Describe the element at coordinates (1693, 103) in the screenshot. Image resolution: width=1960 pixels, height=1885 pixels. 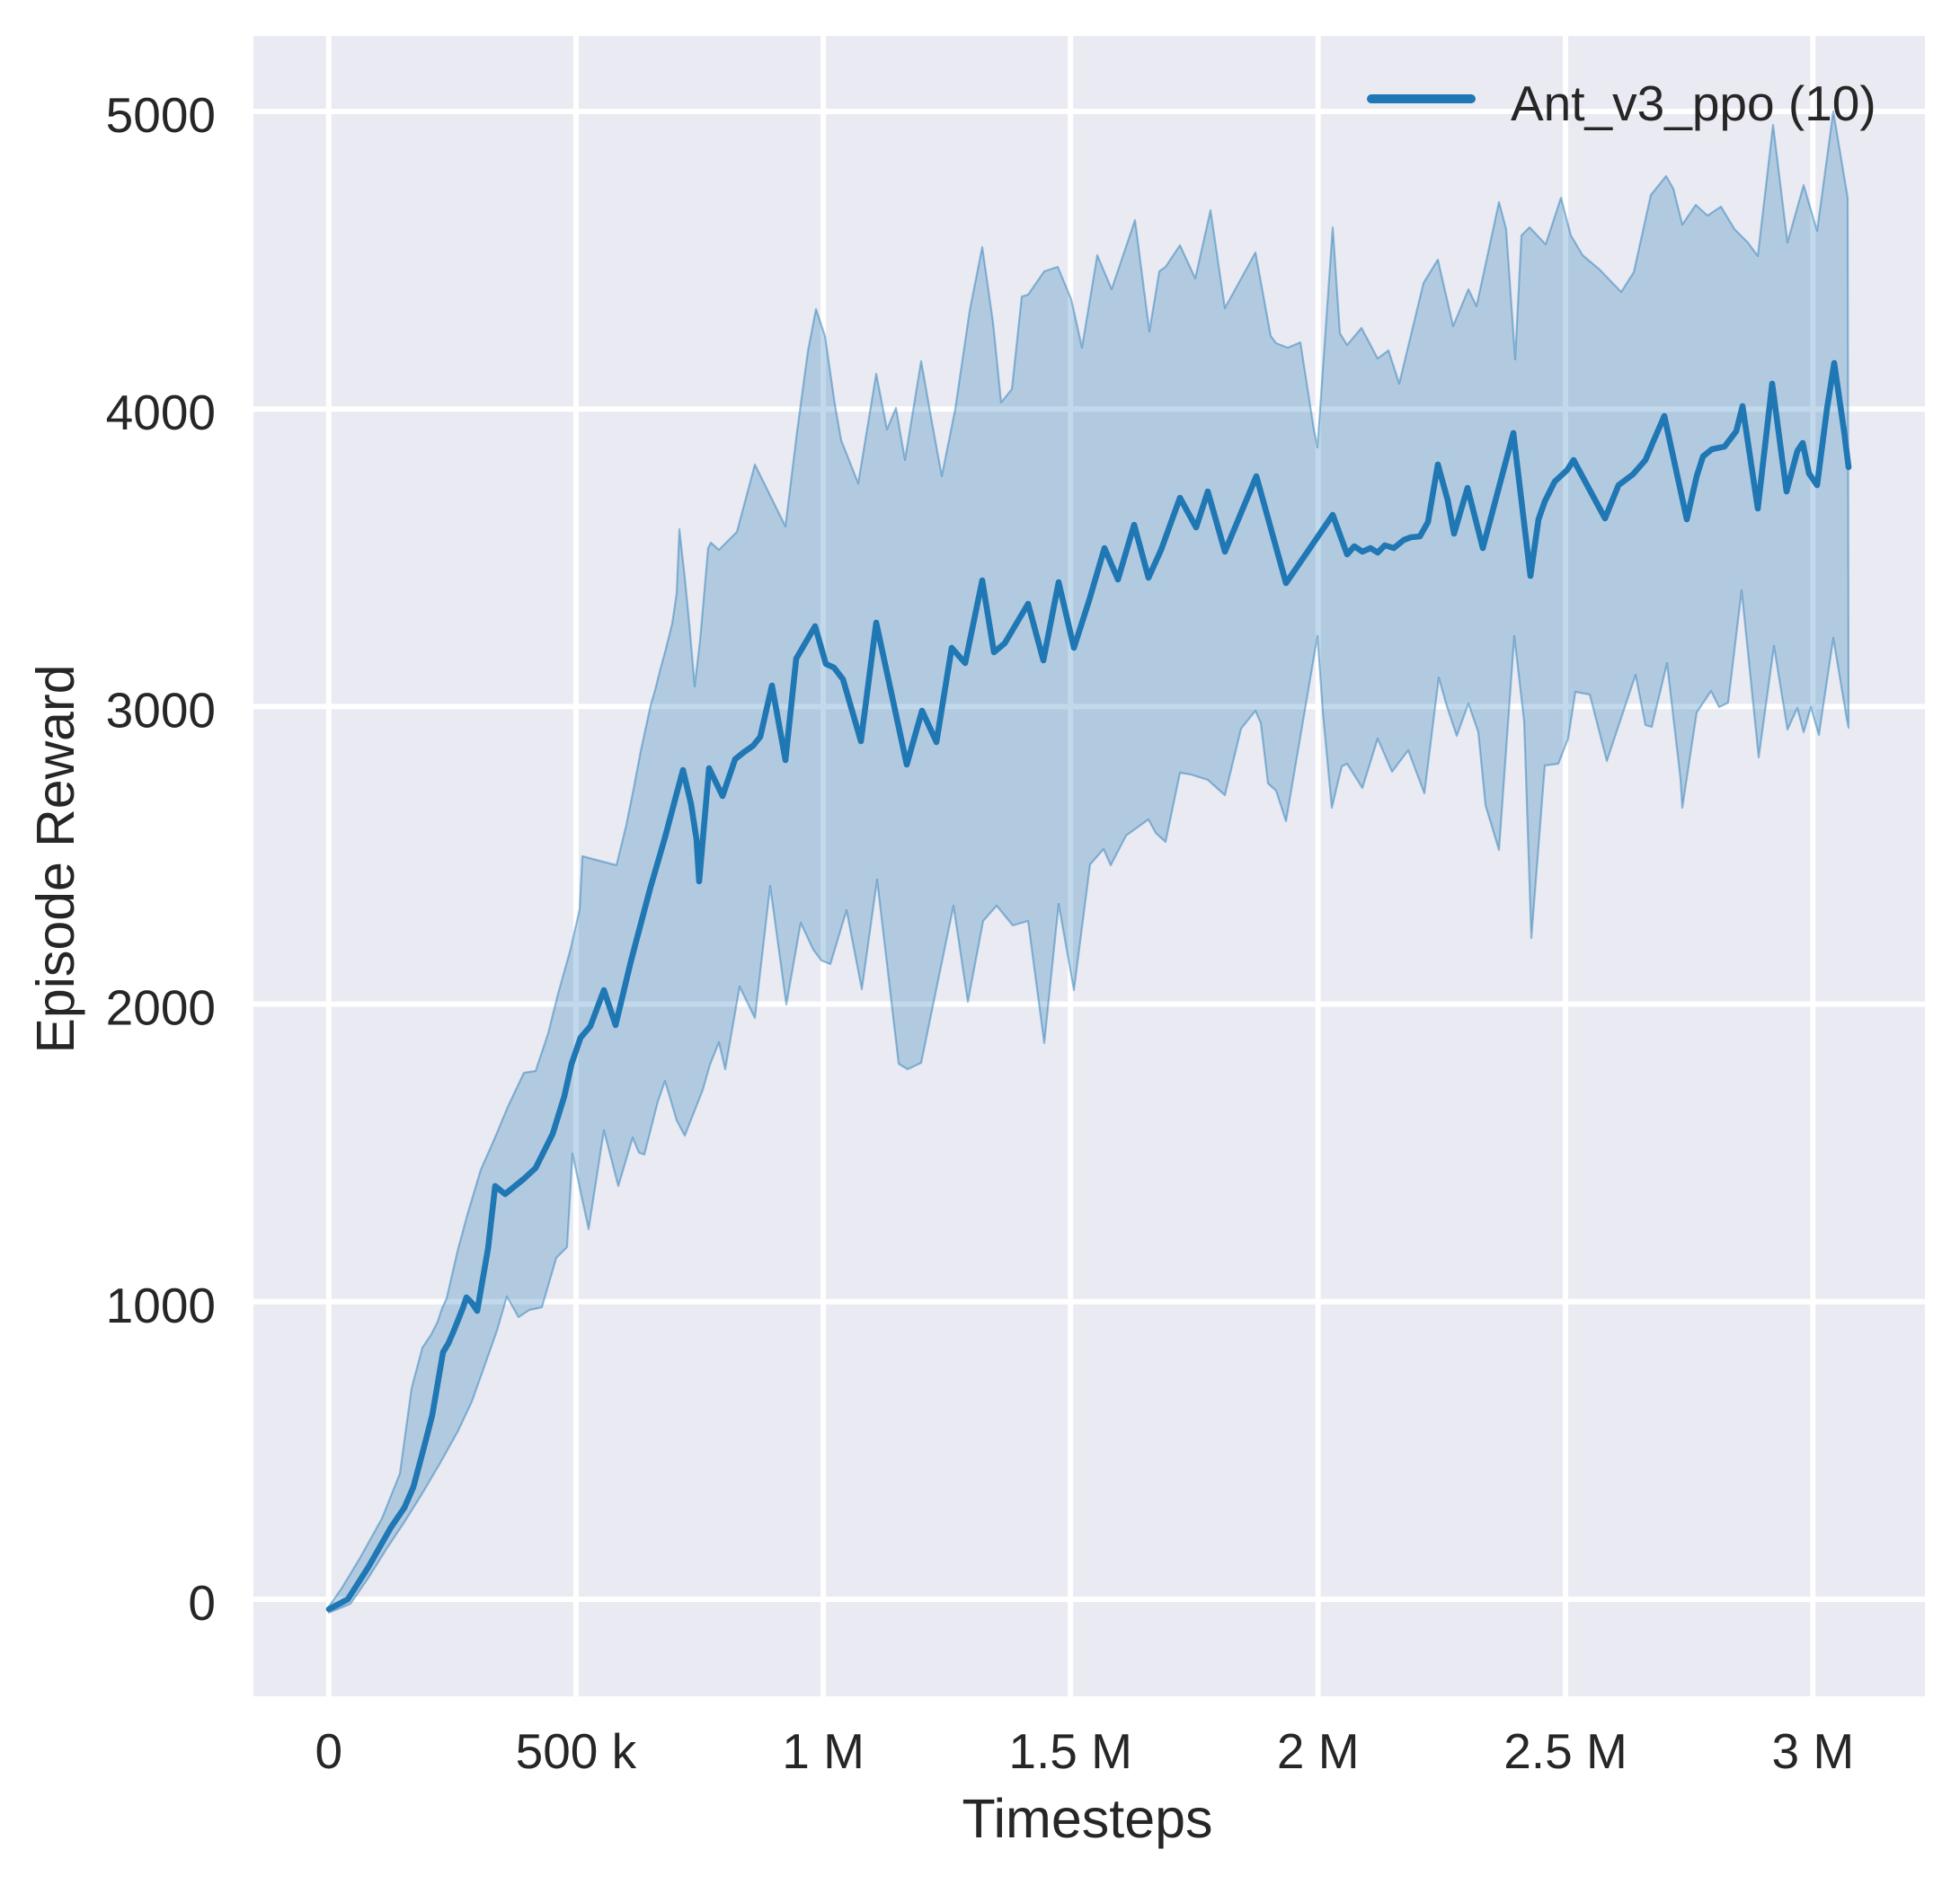
I see `svg-text: Ant_v3_ppo (10)` at that location.